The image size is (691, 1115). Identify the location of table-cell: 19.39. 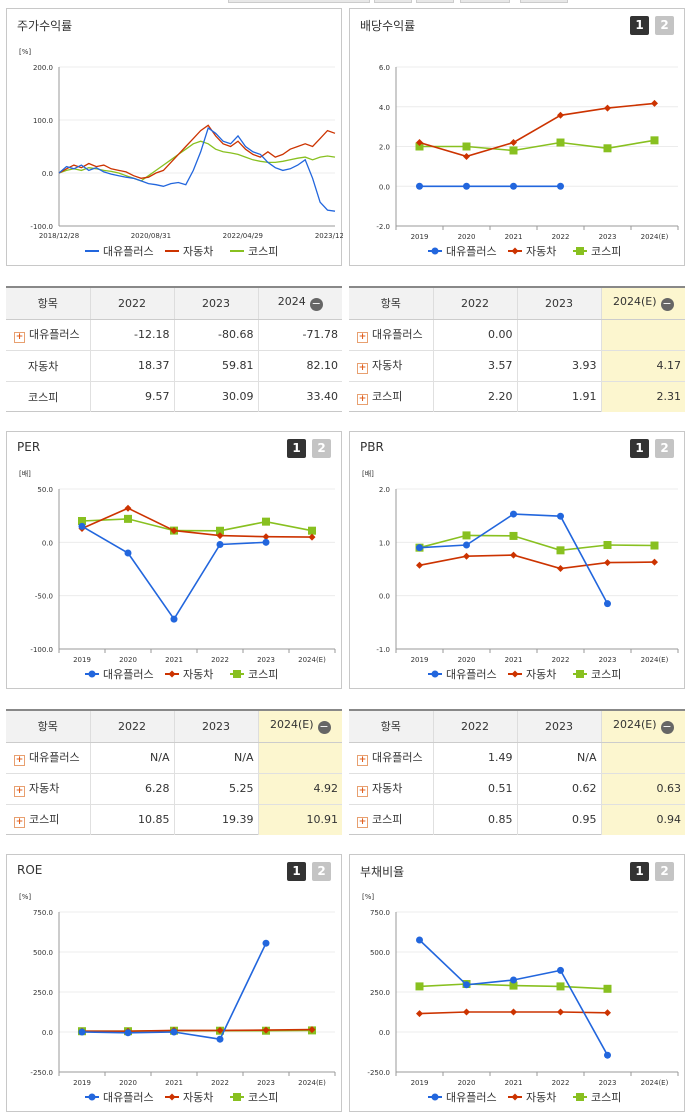
(215, 819).